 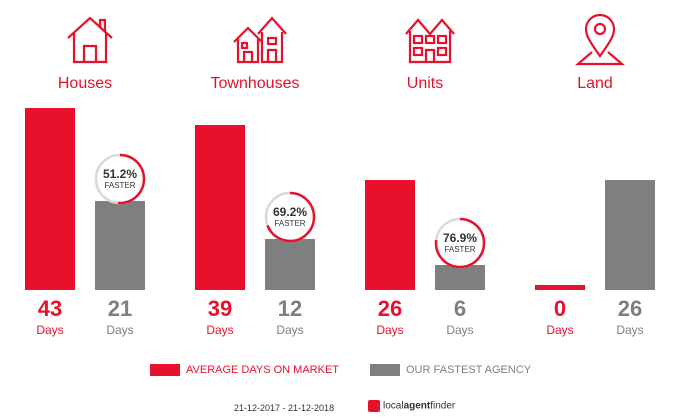 I want to click on value-agency-land: 26, so click(x=630, y=308).